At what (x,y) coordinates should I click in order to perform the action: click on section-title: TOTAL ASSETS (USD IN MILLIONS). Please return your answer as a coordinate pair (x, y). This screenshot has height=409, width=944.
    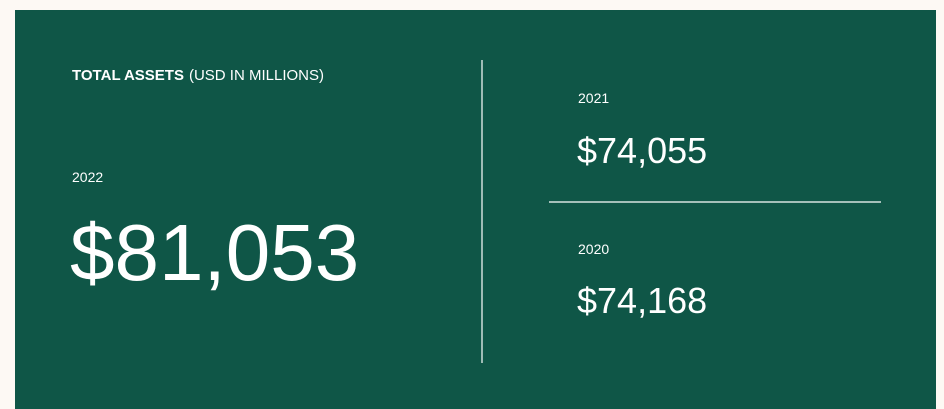
    Looking at the image, I should click on (198, 75).